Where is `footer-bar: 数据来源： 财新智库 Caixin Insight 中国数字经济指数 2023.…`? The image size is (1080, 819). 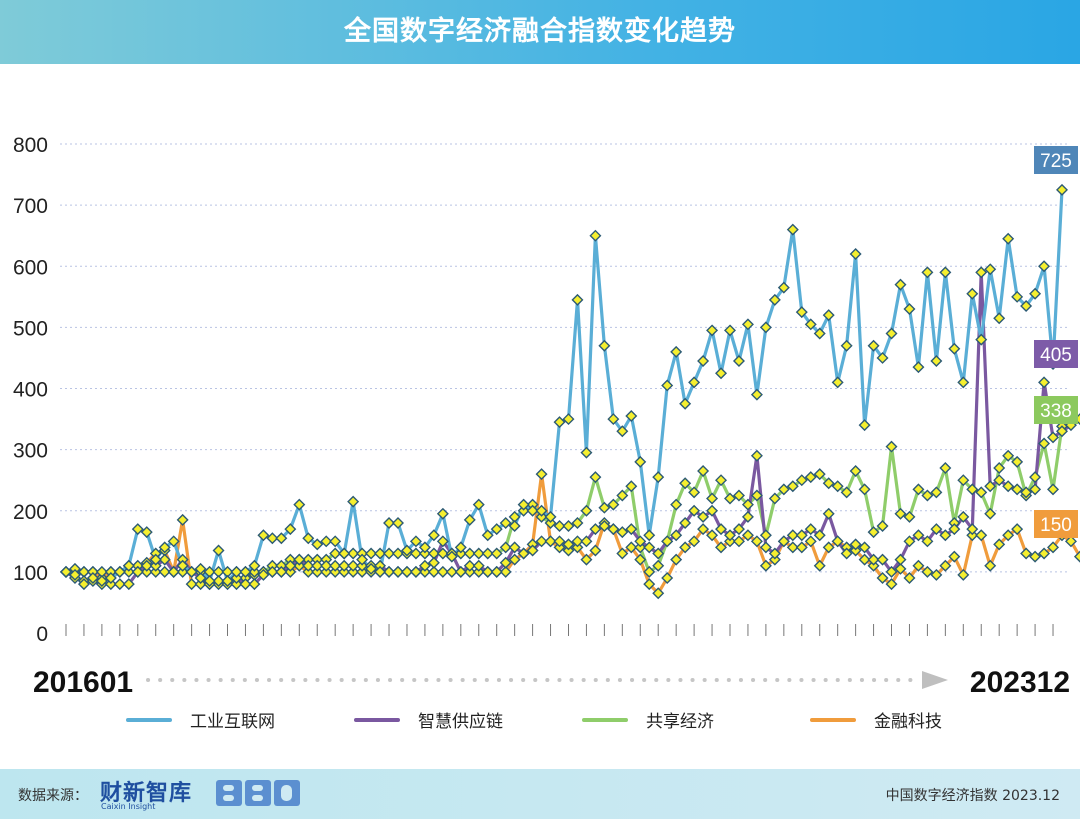 footer-bar: 数据来源： 财新智库 Caixin Insight 中国数字经济指数 2023.… is located at coordinates (540, 794).